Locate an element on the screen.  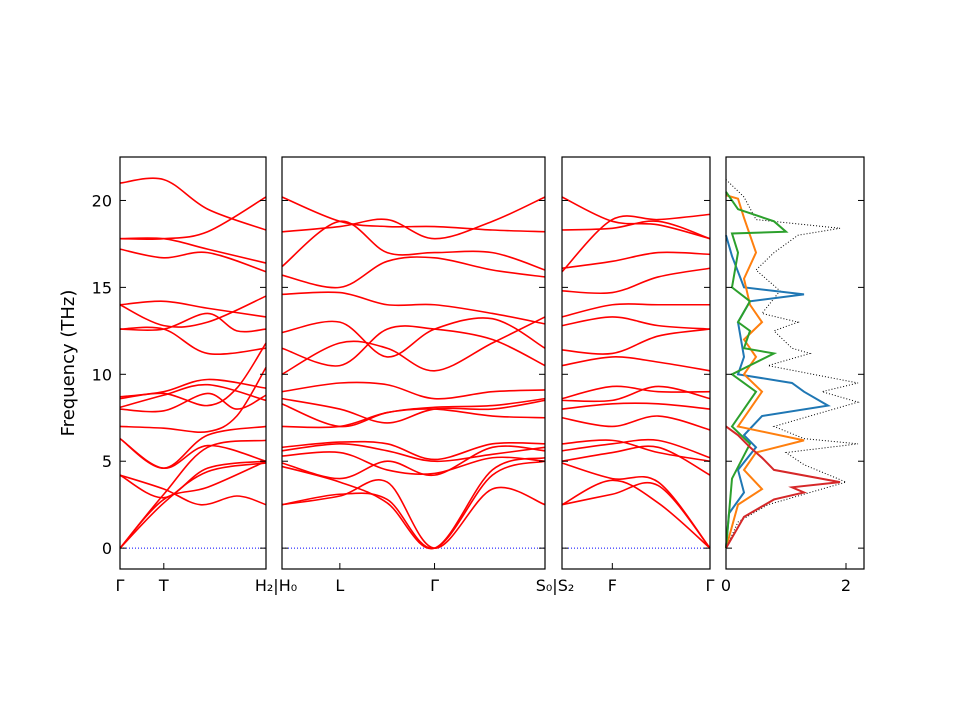
y-axis-title: Frequency (THz) is located at coordinates (68, 363).